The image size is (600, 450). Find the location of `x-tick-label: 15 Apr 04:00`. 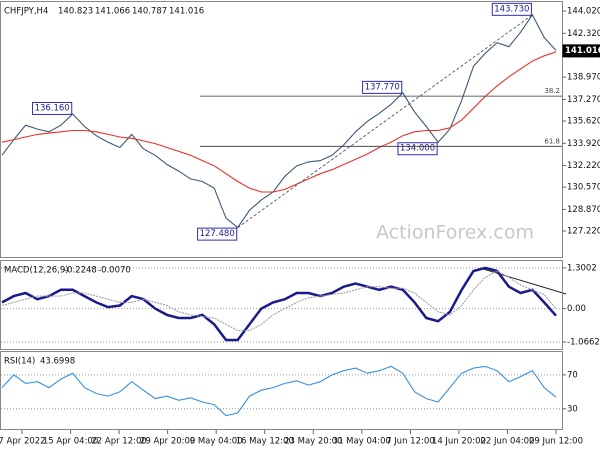

x-tick-label: 15 Apr 04:00 is located at coordinates (70, 442).